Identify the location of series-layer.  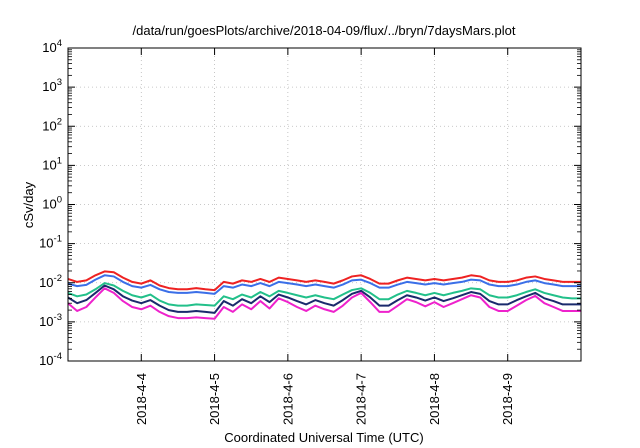
(324, 295).